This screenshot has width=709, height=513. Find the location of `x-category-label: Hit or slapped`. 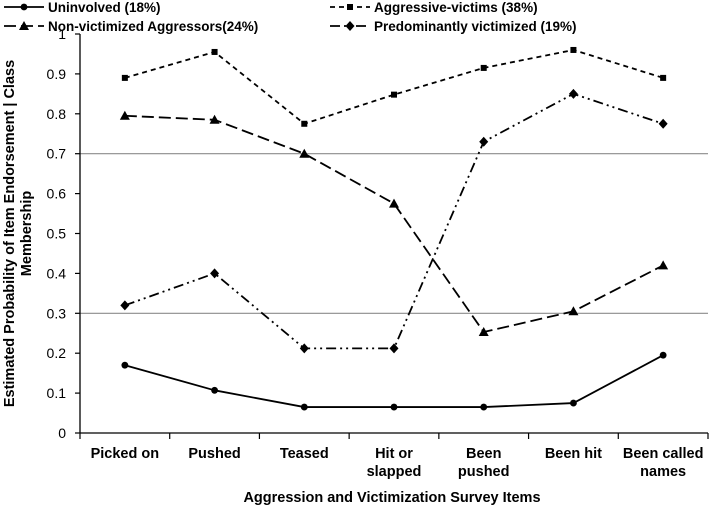

x-category-label: Hit or slapped is located at coordinates (394, 463).